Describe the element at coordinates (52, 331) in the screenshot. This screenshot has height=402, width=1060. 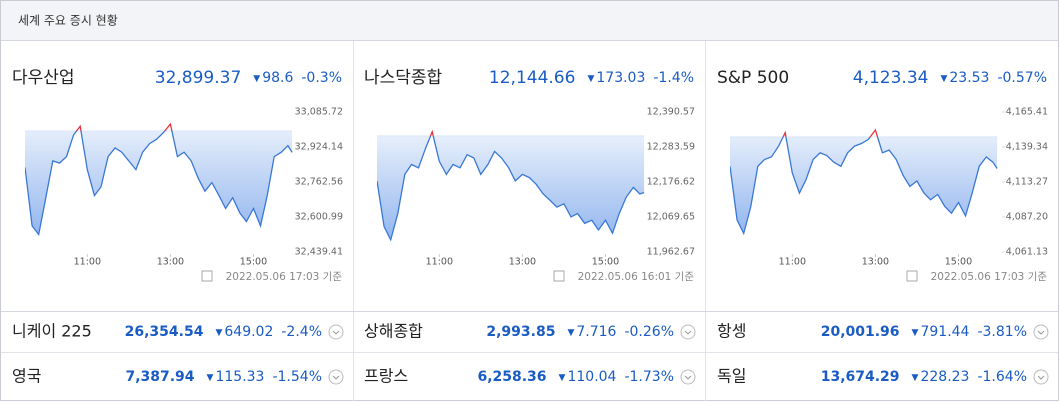
I see `market-name: 니케이 225` at that location.